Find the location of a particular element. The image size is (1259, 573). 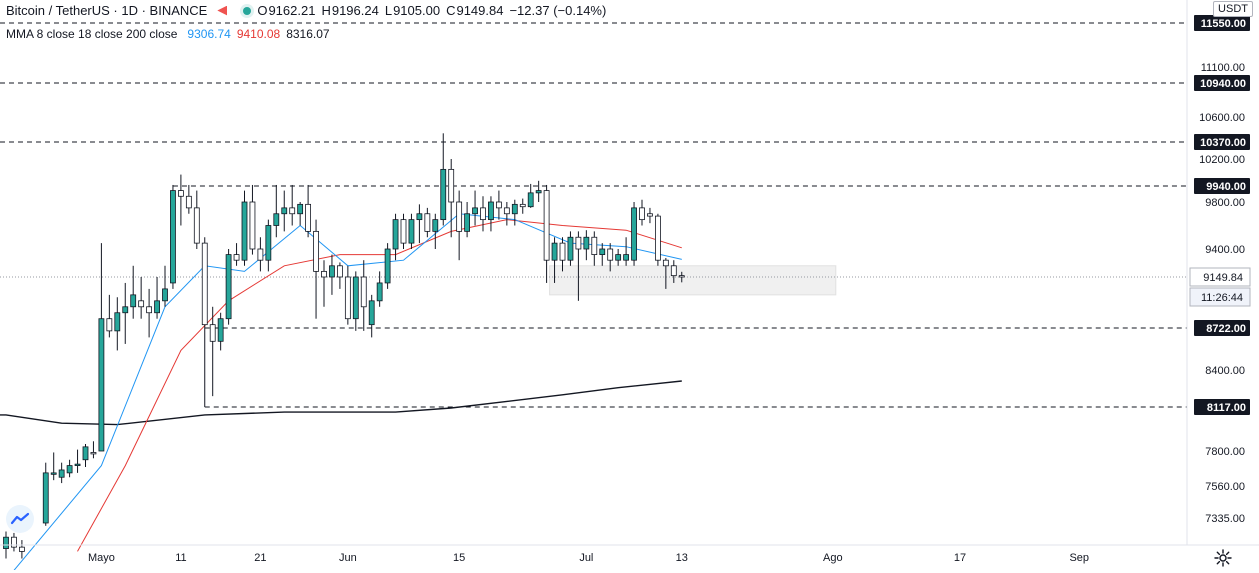

tradingview-logo-icon is located at coordinates (20, 519).